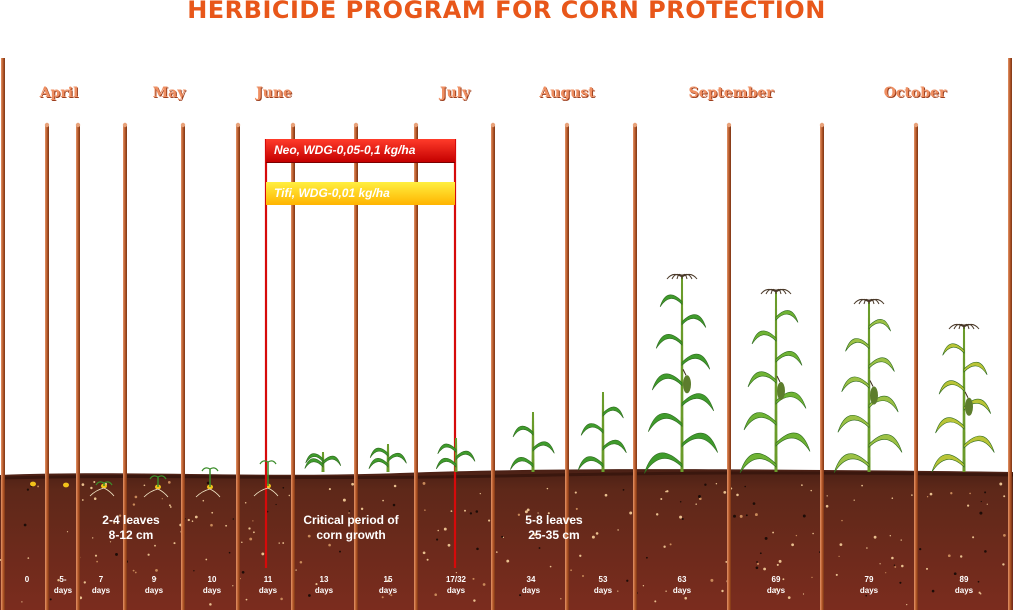  I want to click on soil-note: 5-8 leaves 25-35 cm, so click(553, 528).